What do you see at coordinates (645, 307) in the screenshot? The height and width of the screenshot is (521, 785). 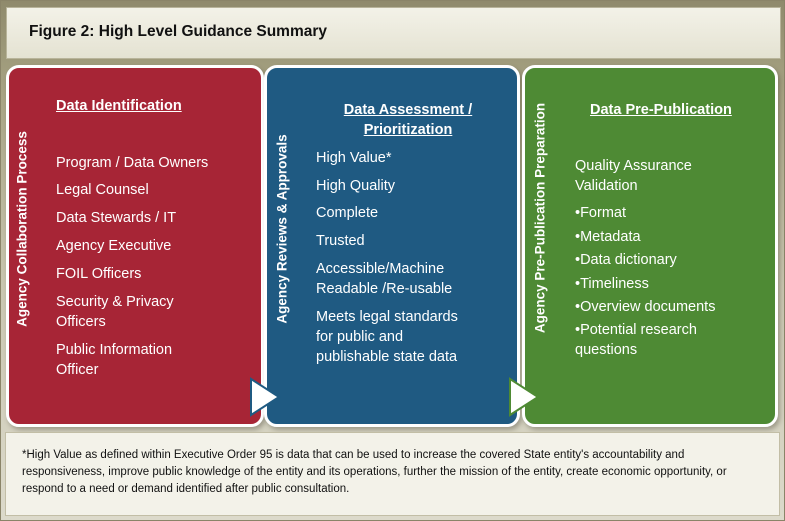 I see `list-item: •Overview documents` at bounding box center [645, 307].